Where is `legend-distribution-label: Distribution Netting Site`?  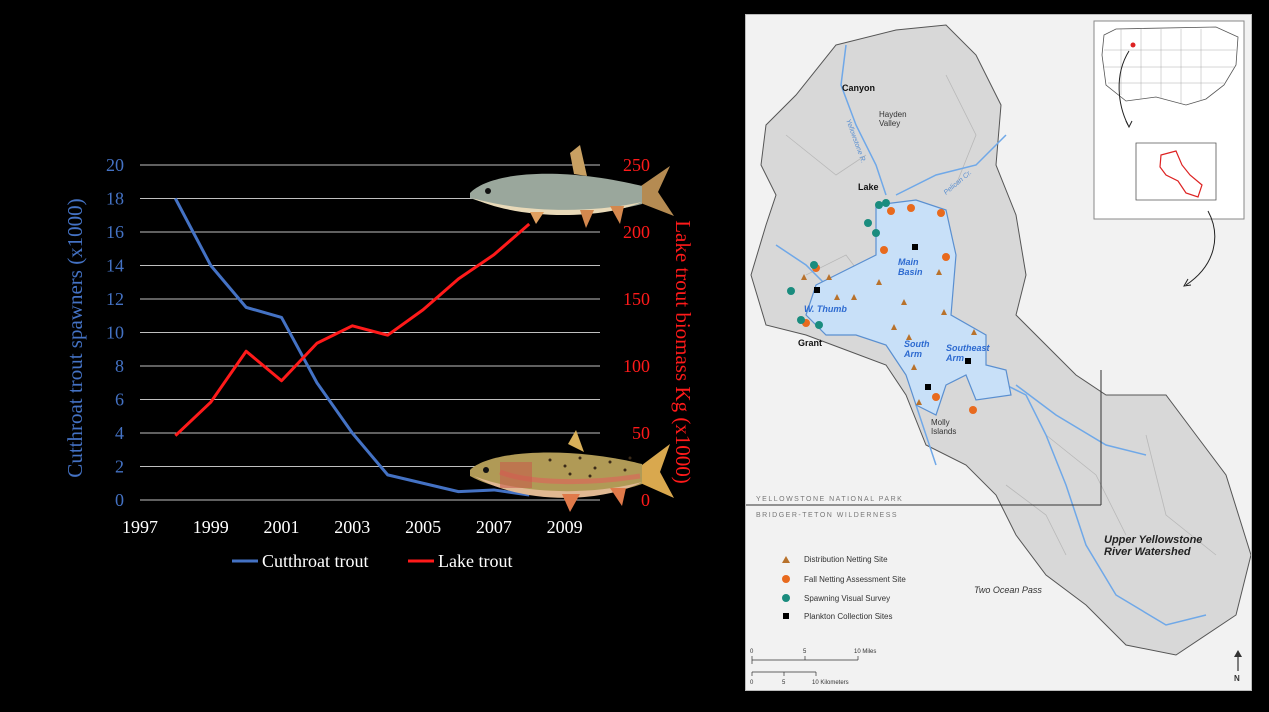 legend-distribution-label: Distribution Netting Site is located at coordinates (846, 559).